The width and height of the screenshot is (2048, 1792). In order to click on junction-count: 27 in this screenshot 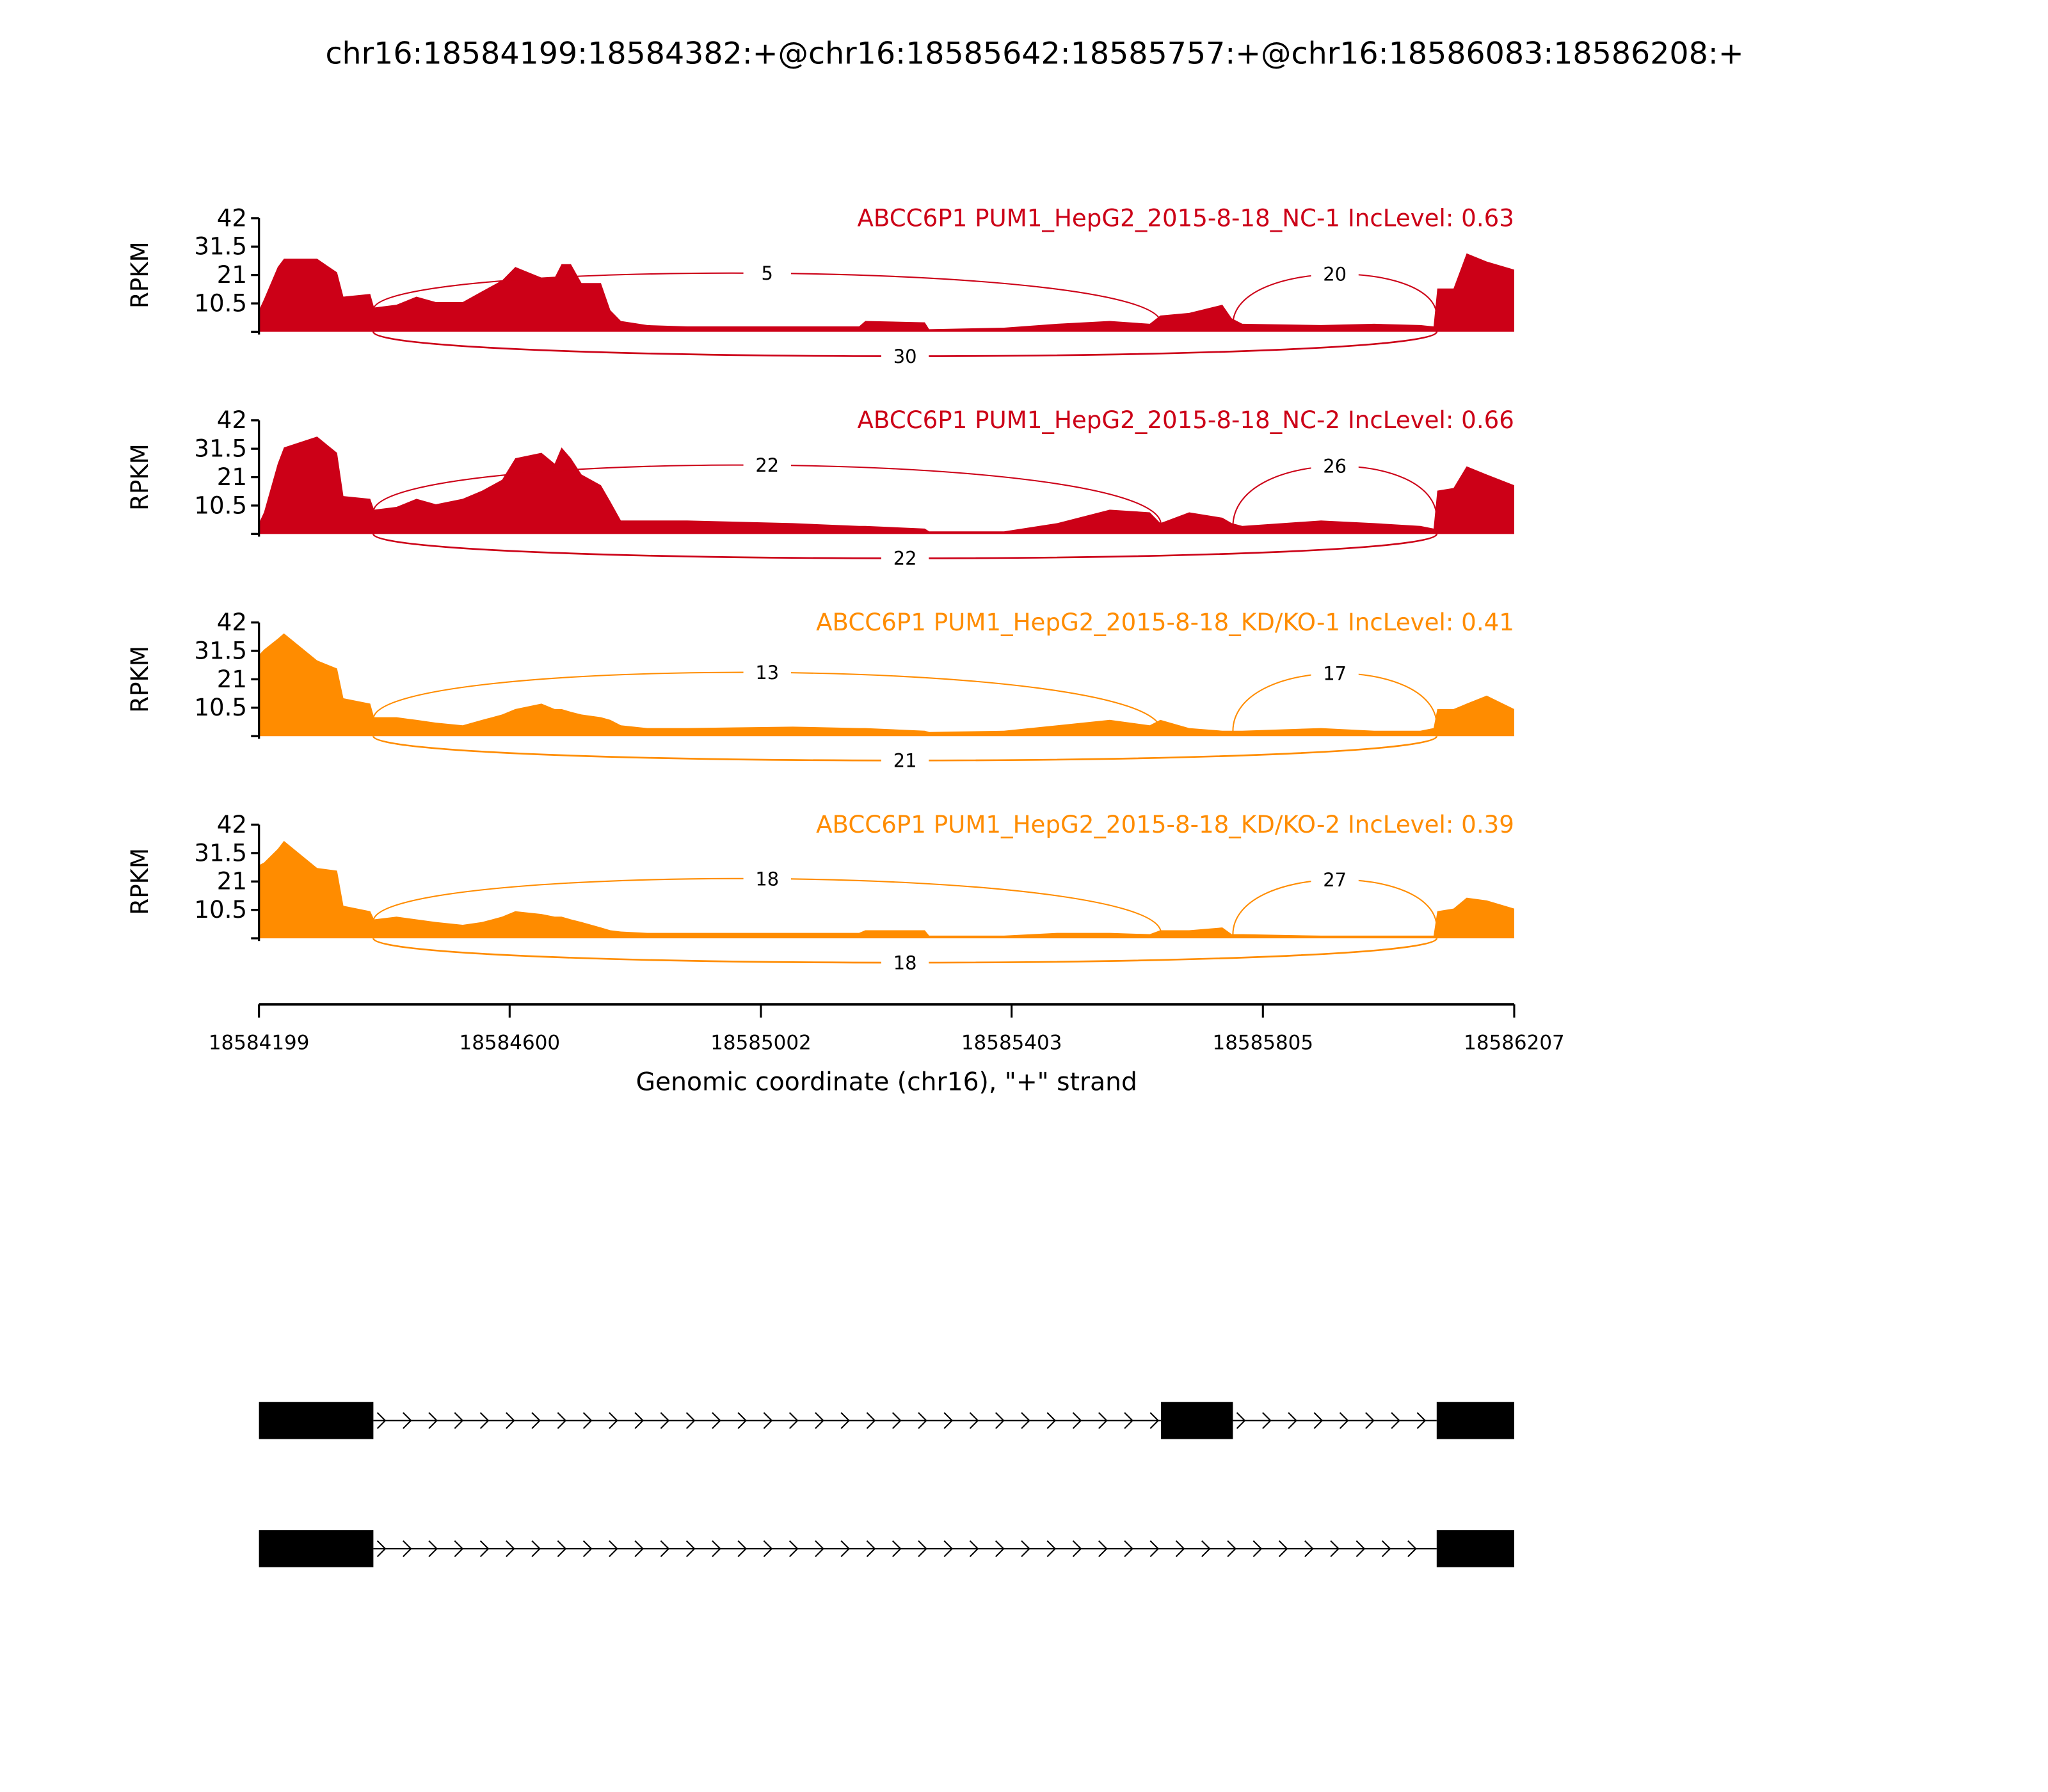, I will do `click(1335, 880)`.